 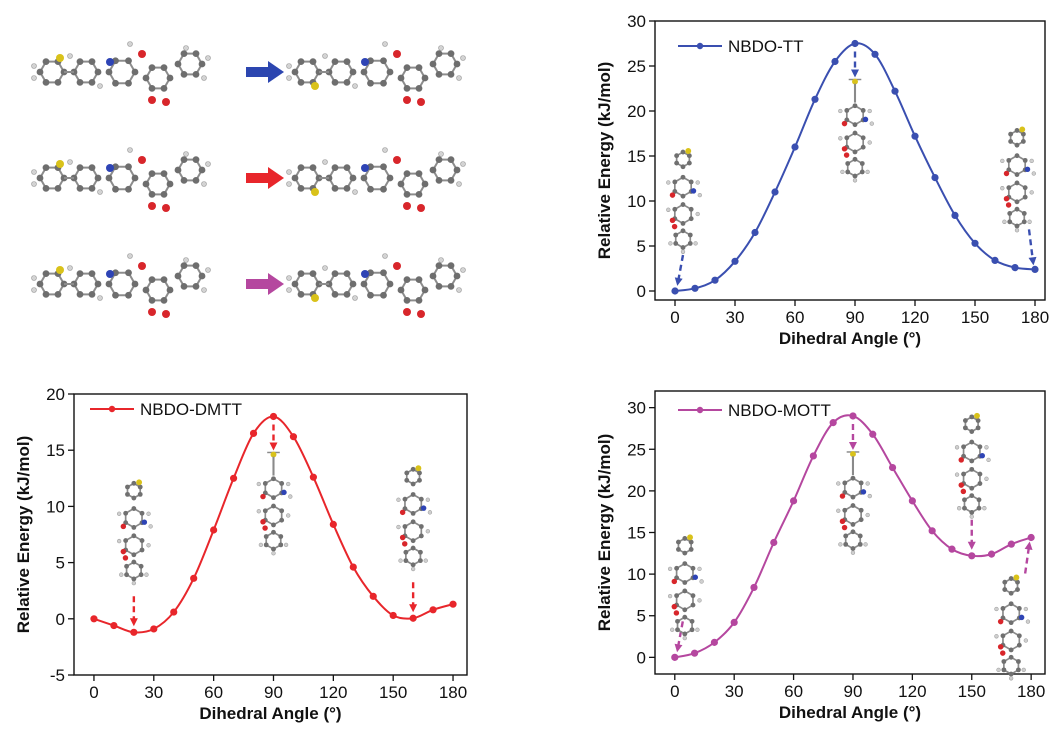 I want to click on y-tick-label: 10, so click(x=636, y=574).